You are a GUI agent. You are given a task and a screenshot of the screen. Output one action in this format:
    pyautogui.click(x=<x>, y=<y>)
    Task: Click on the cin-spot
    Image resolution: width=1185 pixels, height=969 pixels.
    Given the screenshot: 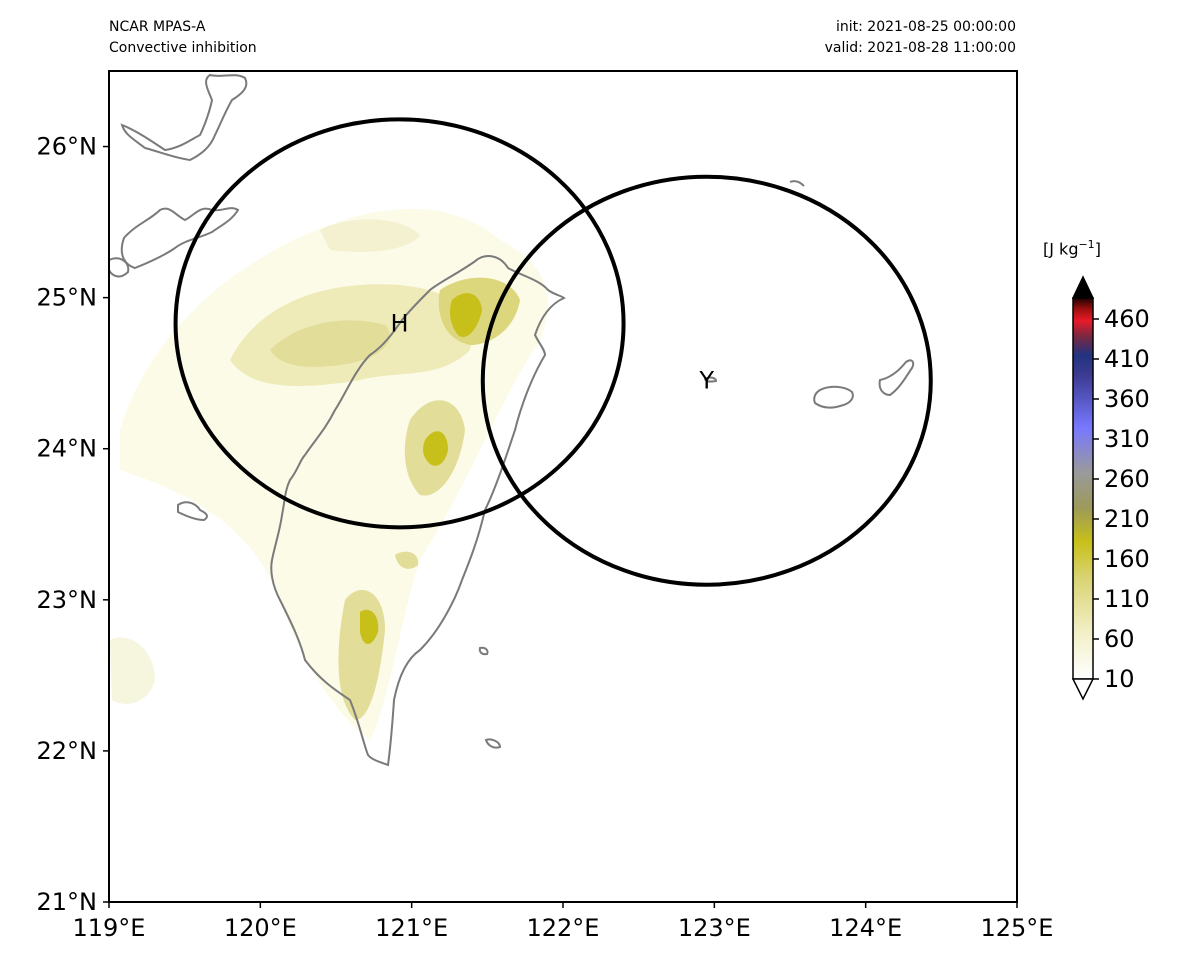 What is the action you would take?
    pyautogui.click(x=407, y=560)
    